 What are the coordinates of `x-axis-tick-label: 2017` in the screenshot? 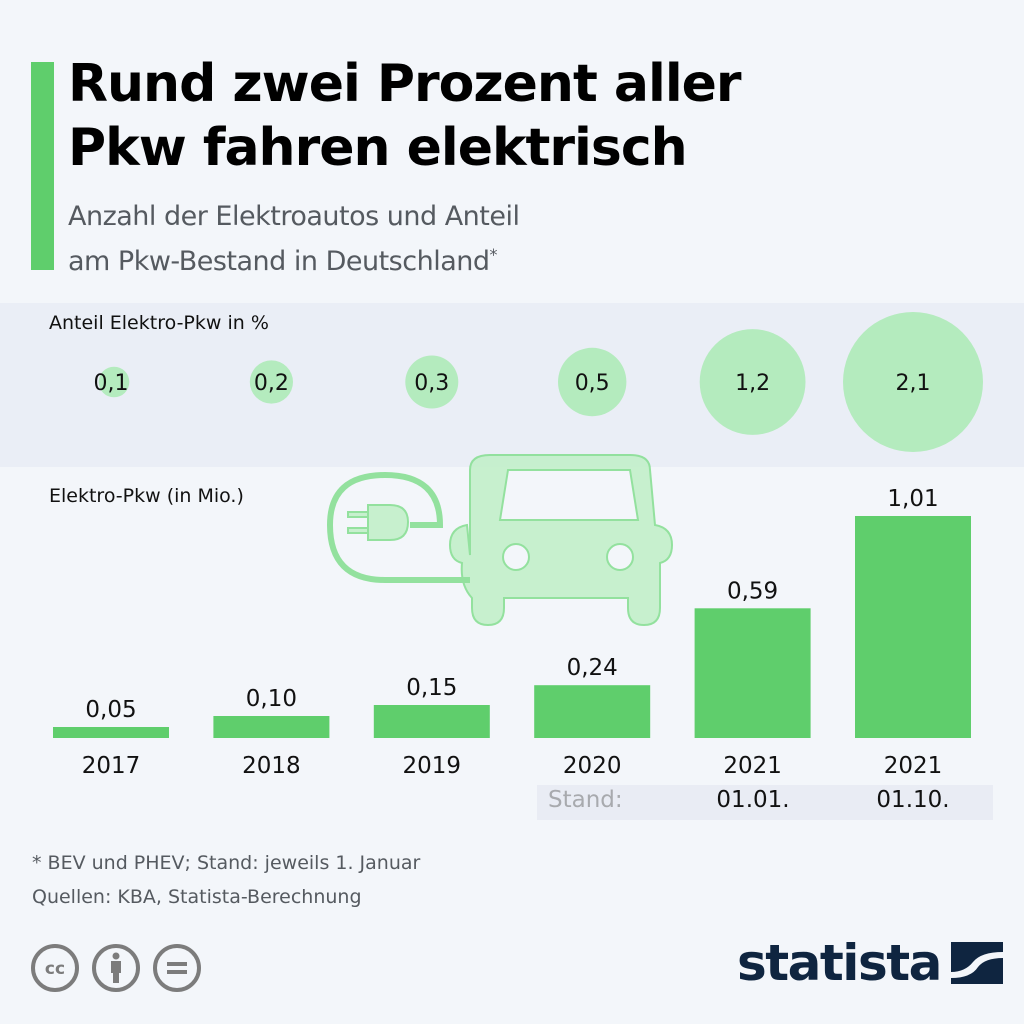 It's located at (111, 766).